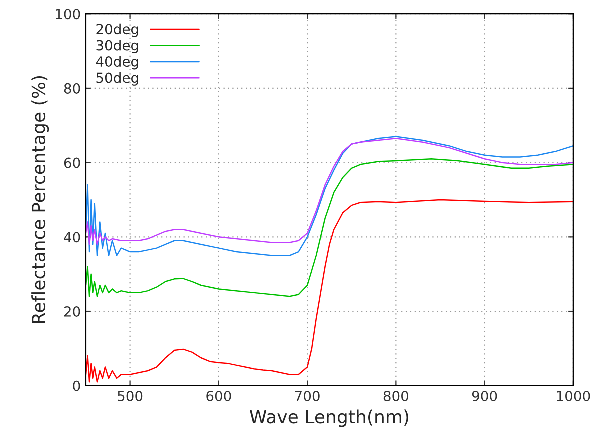  What do you see at coordinates (72, 237) in the screenshot?
I see `y-tick-label: 40` at bounding box center [72, 237].